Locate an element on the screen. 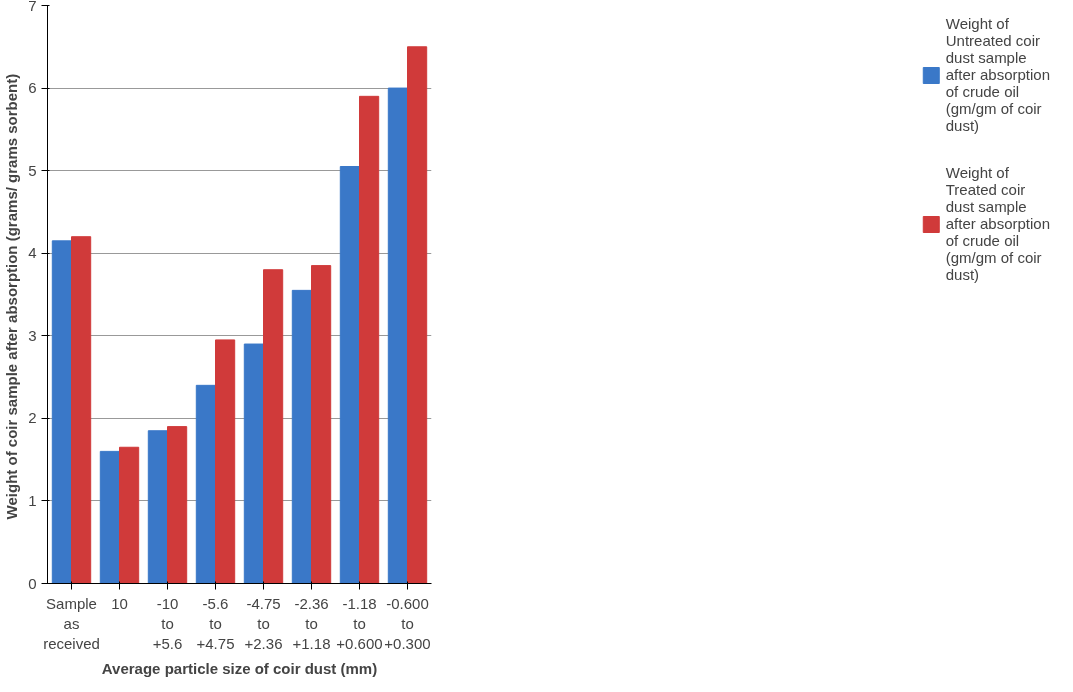 The height and width of the screenshot is (692, 1073). y-tick-label: 4 is located at coordinates (32, 253).